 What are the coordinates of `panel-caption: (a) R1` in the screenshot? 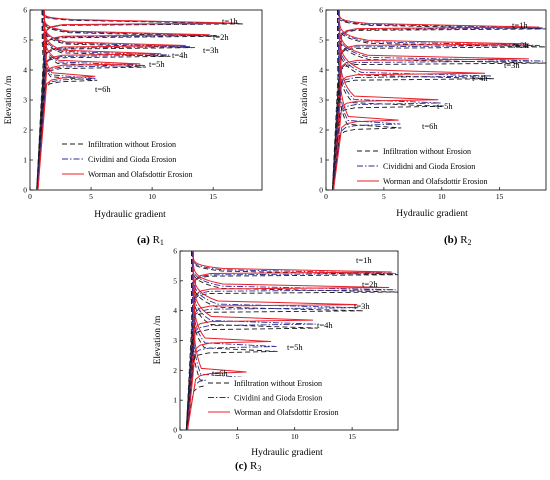 It's located at (150, 240).